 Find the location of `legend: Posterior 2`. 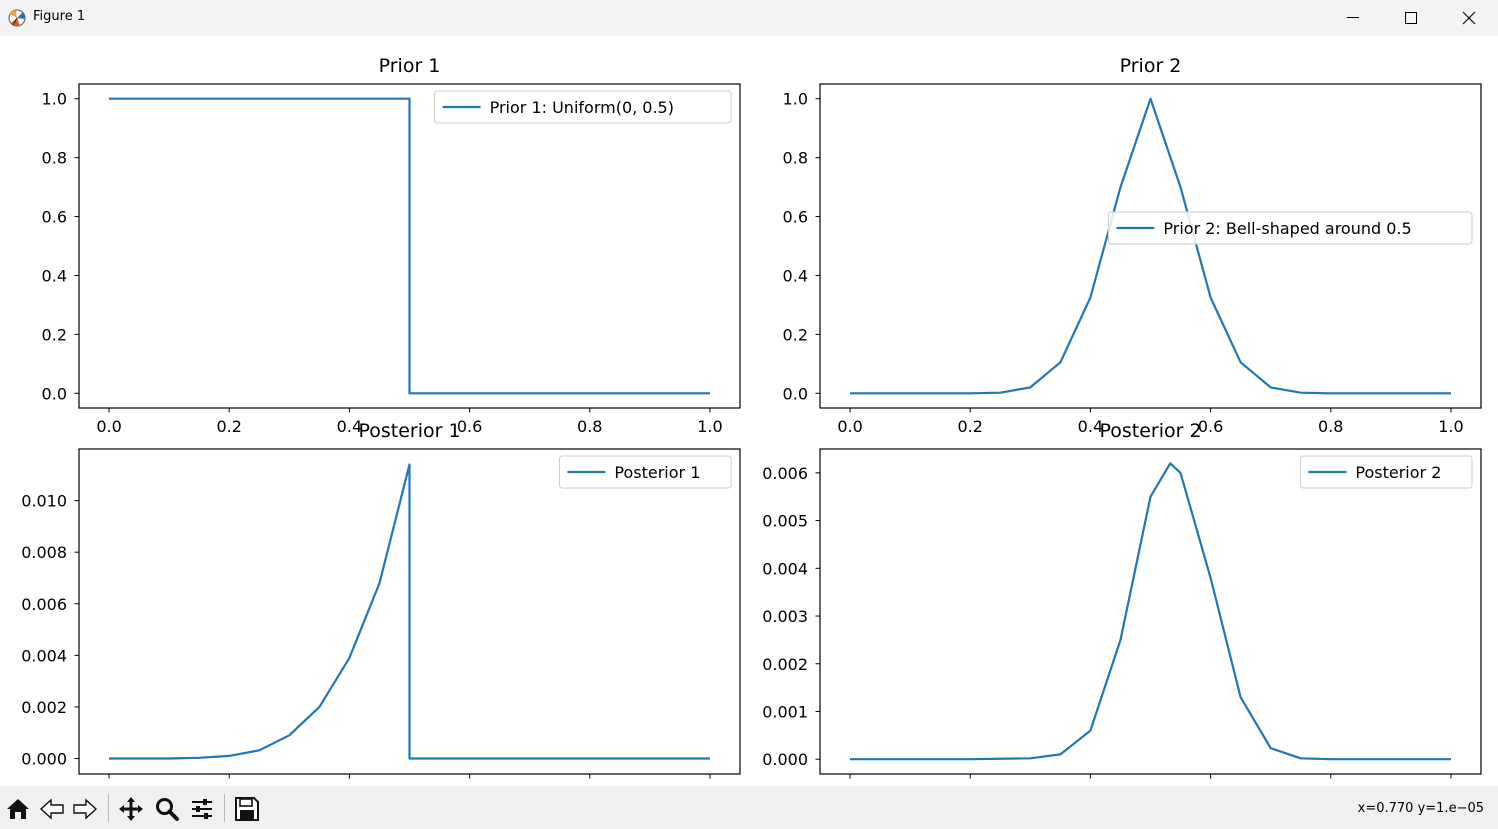

legend: Posterior 2 is located at coordinates (1386, 472).